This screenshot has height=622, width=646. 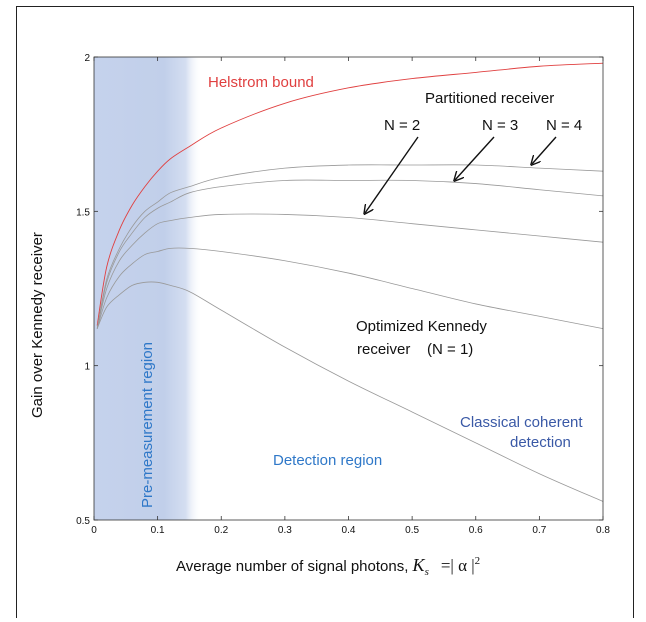 I want to click on x-tick-label: 0.7, so click(x=539, y=530).